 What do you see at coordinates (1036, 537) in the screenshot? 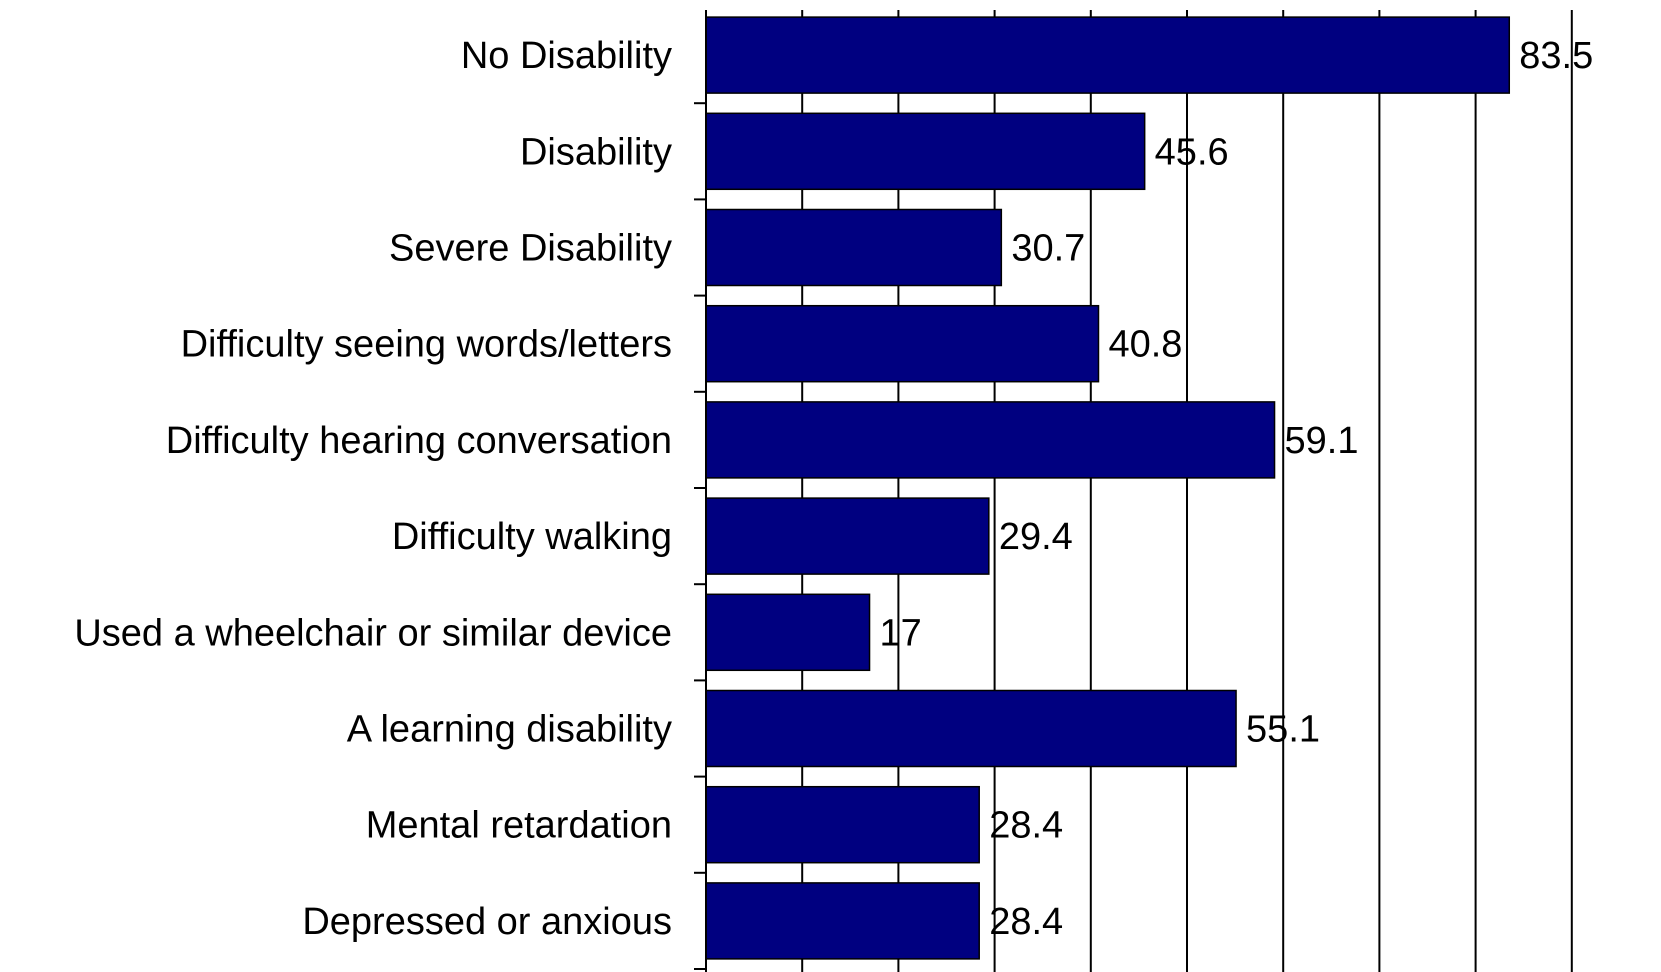
I see `data-label: 29.4` at bounding box center [1036, 537].